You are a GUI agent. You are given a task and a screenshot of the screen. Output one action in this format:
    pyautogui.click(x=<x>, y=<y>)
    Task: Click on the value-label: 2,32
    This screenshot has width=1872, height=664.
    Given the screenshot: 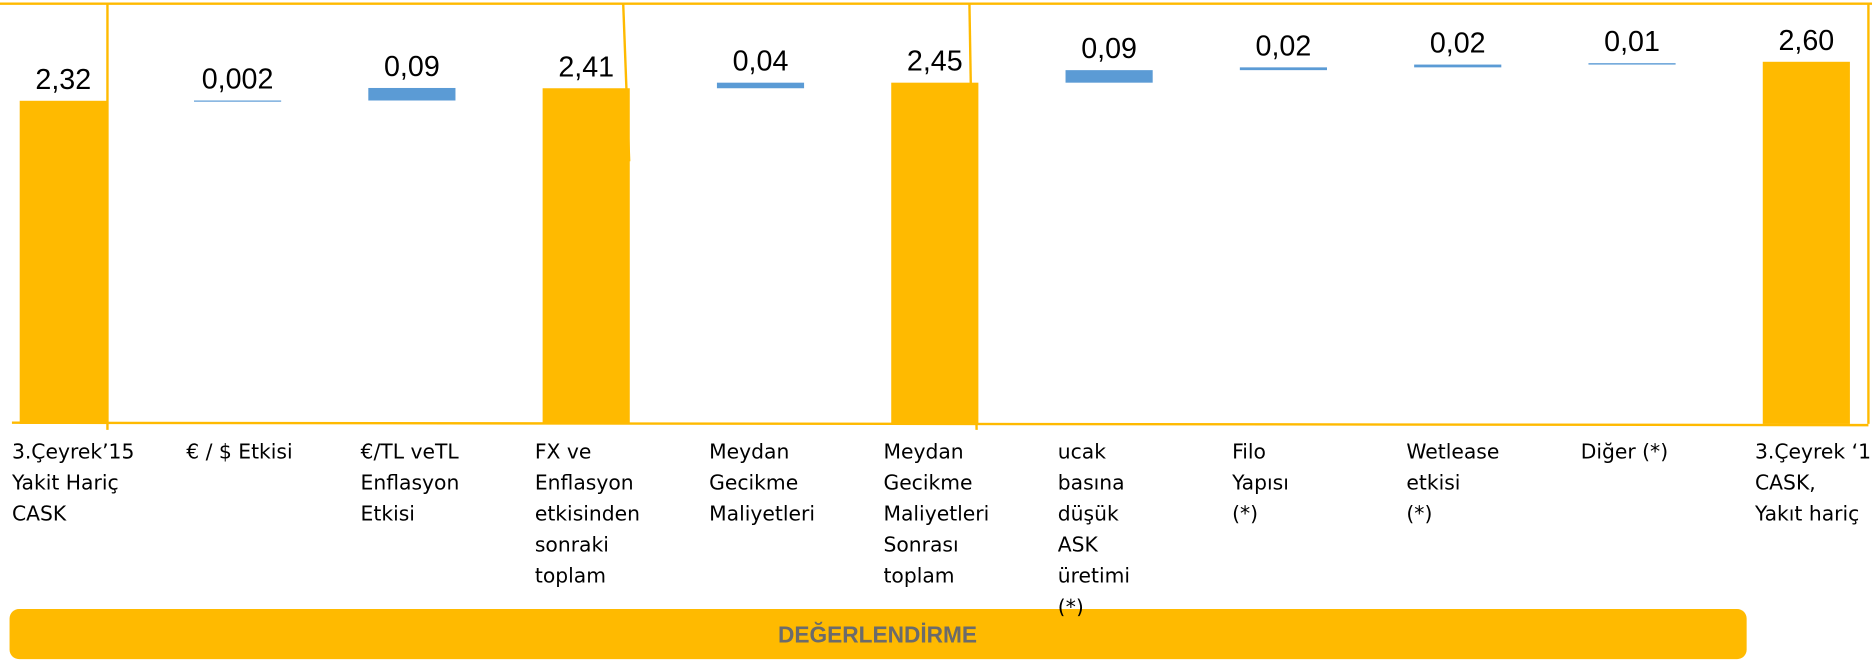 What is the action you would take?
    pyautogui.click(x=63, y=80)
    